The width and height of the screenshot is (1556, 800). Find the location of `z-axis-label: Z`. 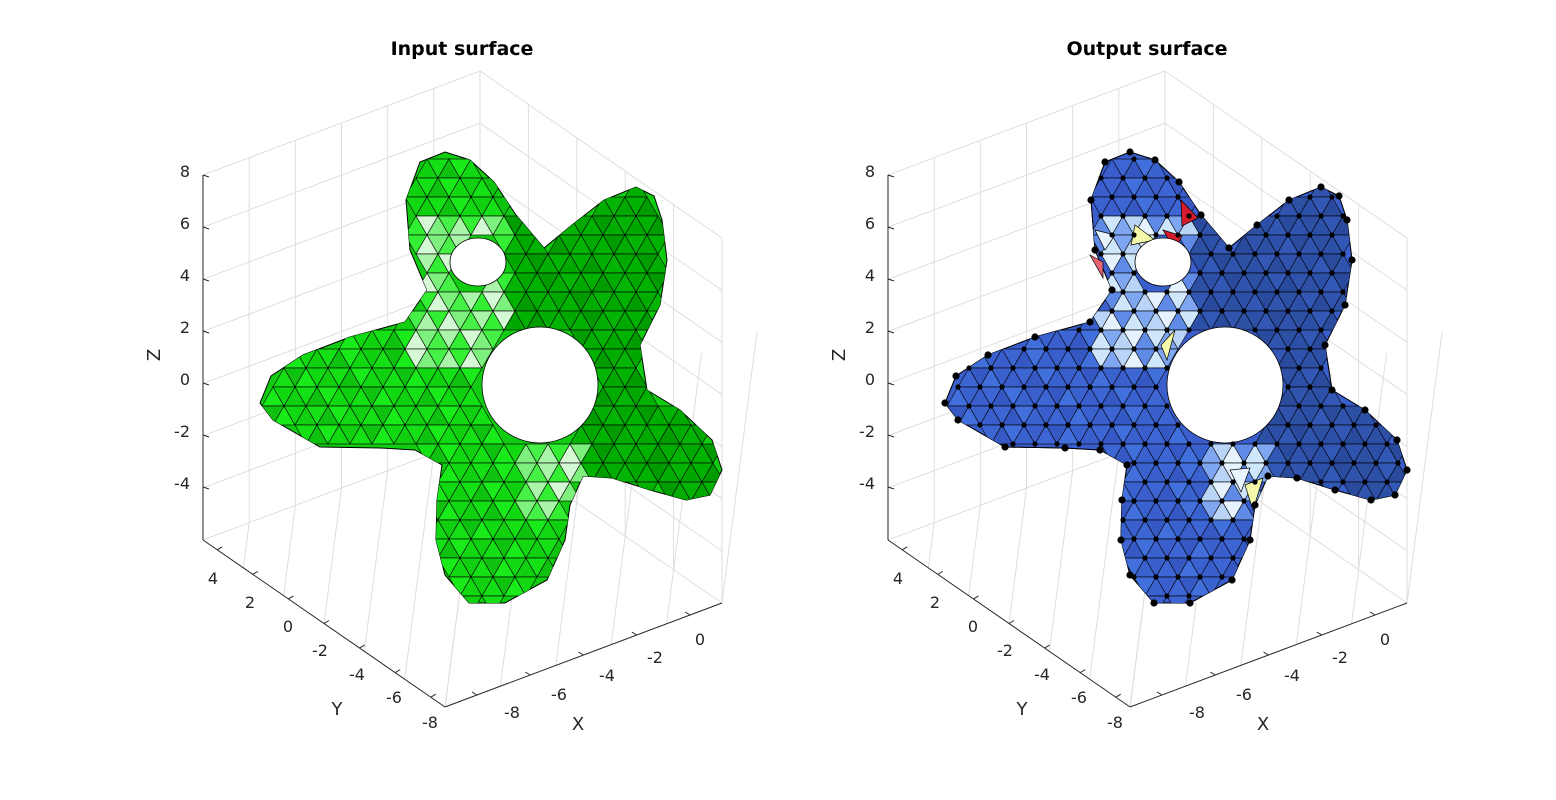

z-axis-label: Z is located at coordinates (839, 355).